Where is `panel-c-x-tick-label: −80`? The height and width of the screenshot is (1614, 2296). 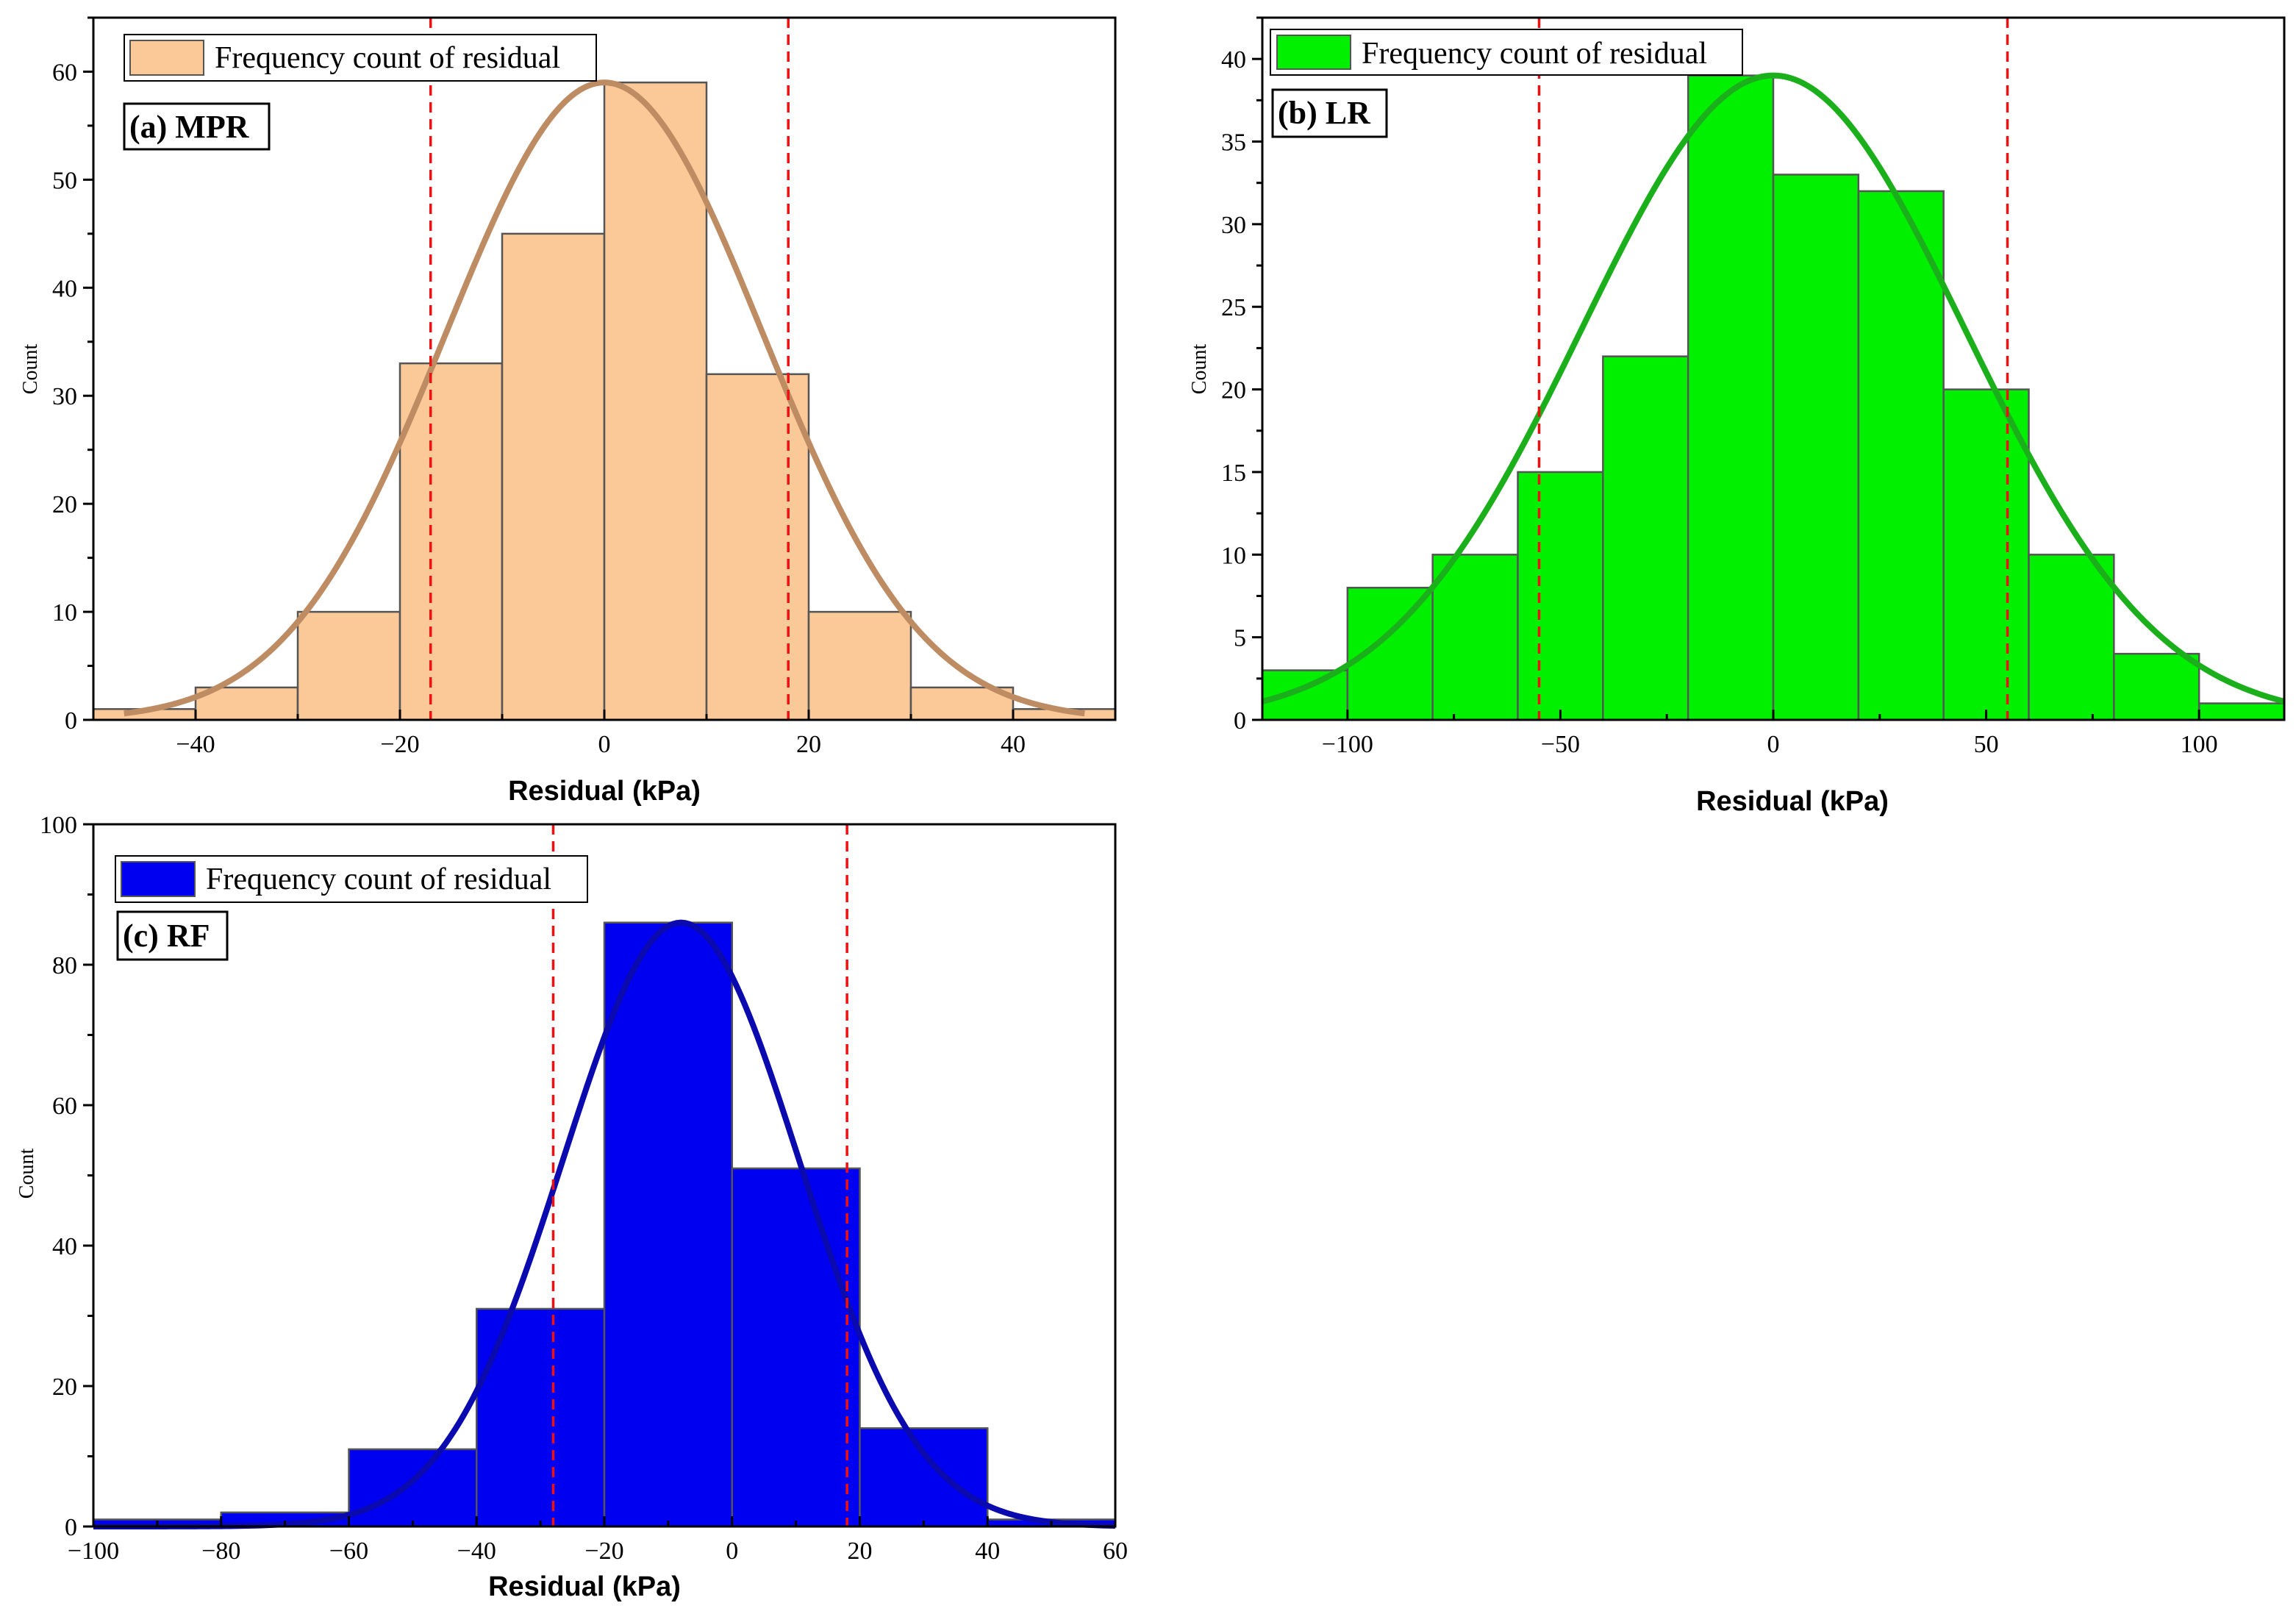 panel-c-x-tick-label: −80 is located at coordinates (220, 1551).